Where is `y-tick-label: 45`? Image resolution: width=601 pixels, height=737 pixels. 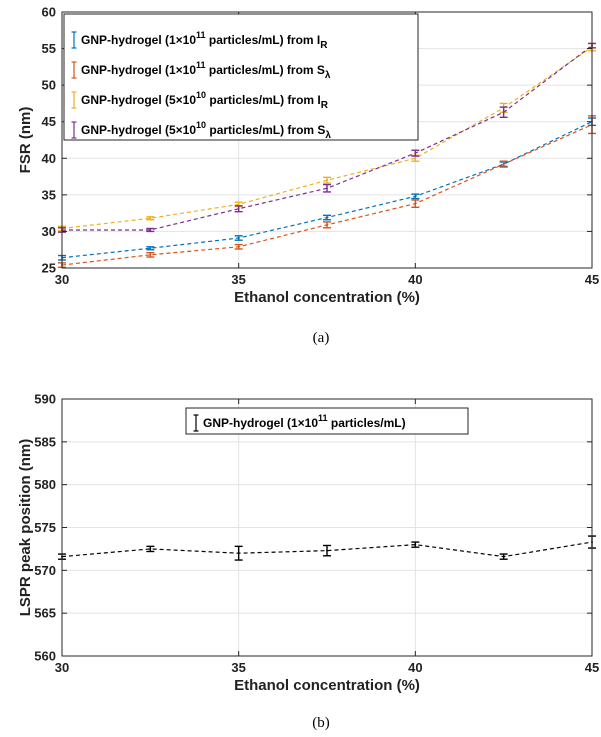 y-tick-label: 45 is located at coordinates (49, 121).